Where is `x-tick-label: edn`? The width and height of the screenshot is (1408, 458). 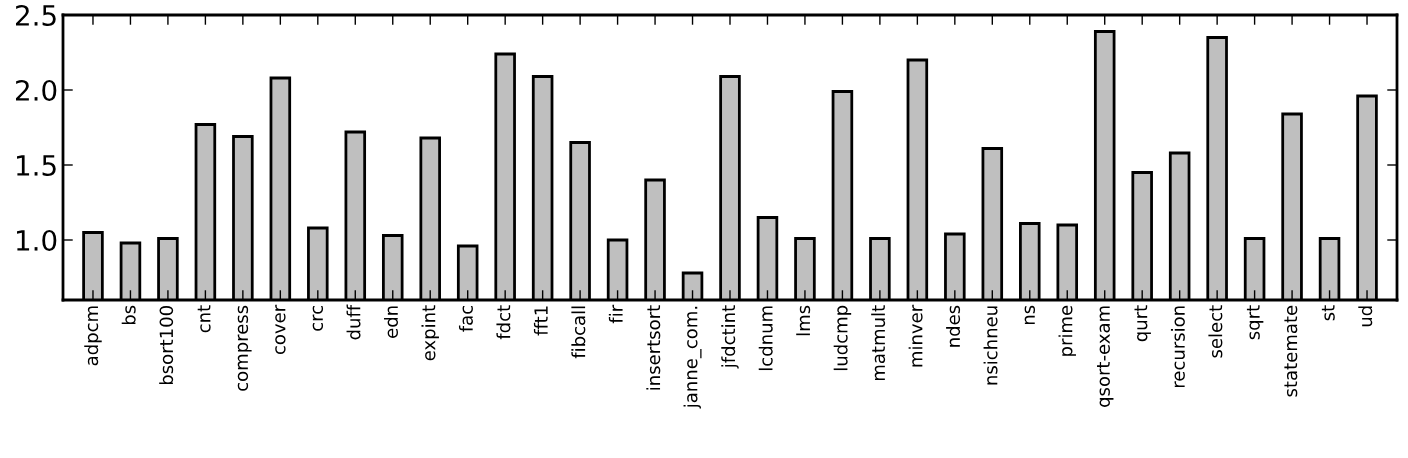 x-tick-label: edn is located at coordinates (391, 322).